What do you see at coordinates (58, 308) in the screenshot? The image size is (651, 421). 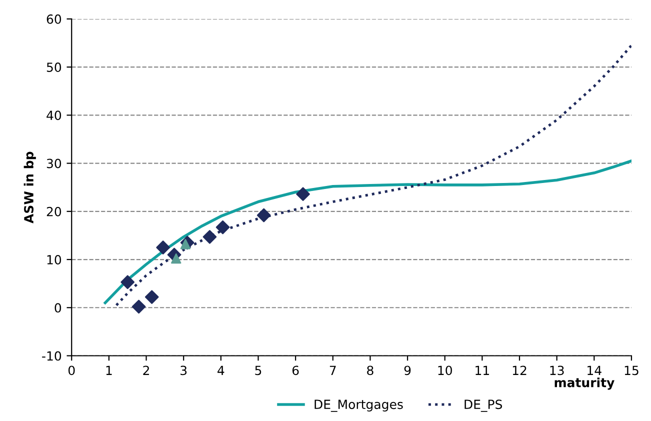 I see `y-tick-label: 0` at bounding box center [58, 308].